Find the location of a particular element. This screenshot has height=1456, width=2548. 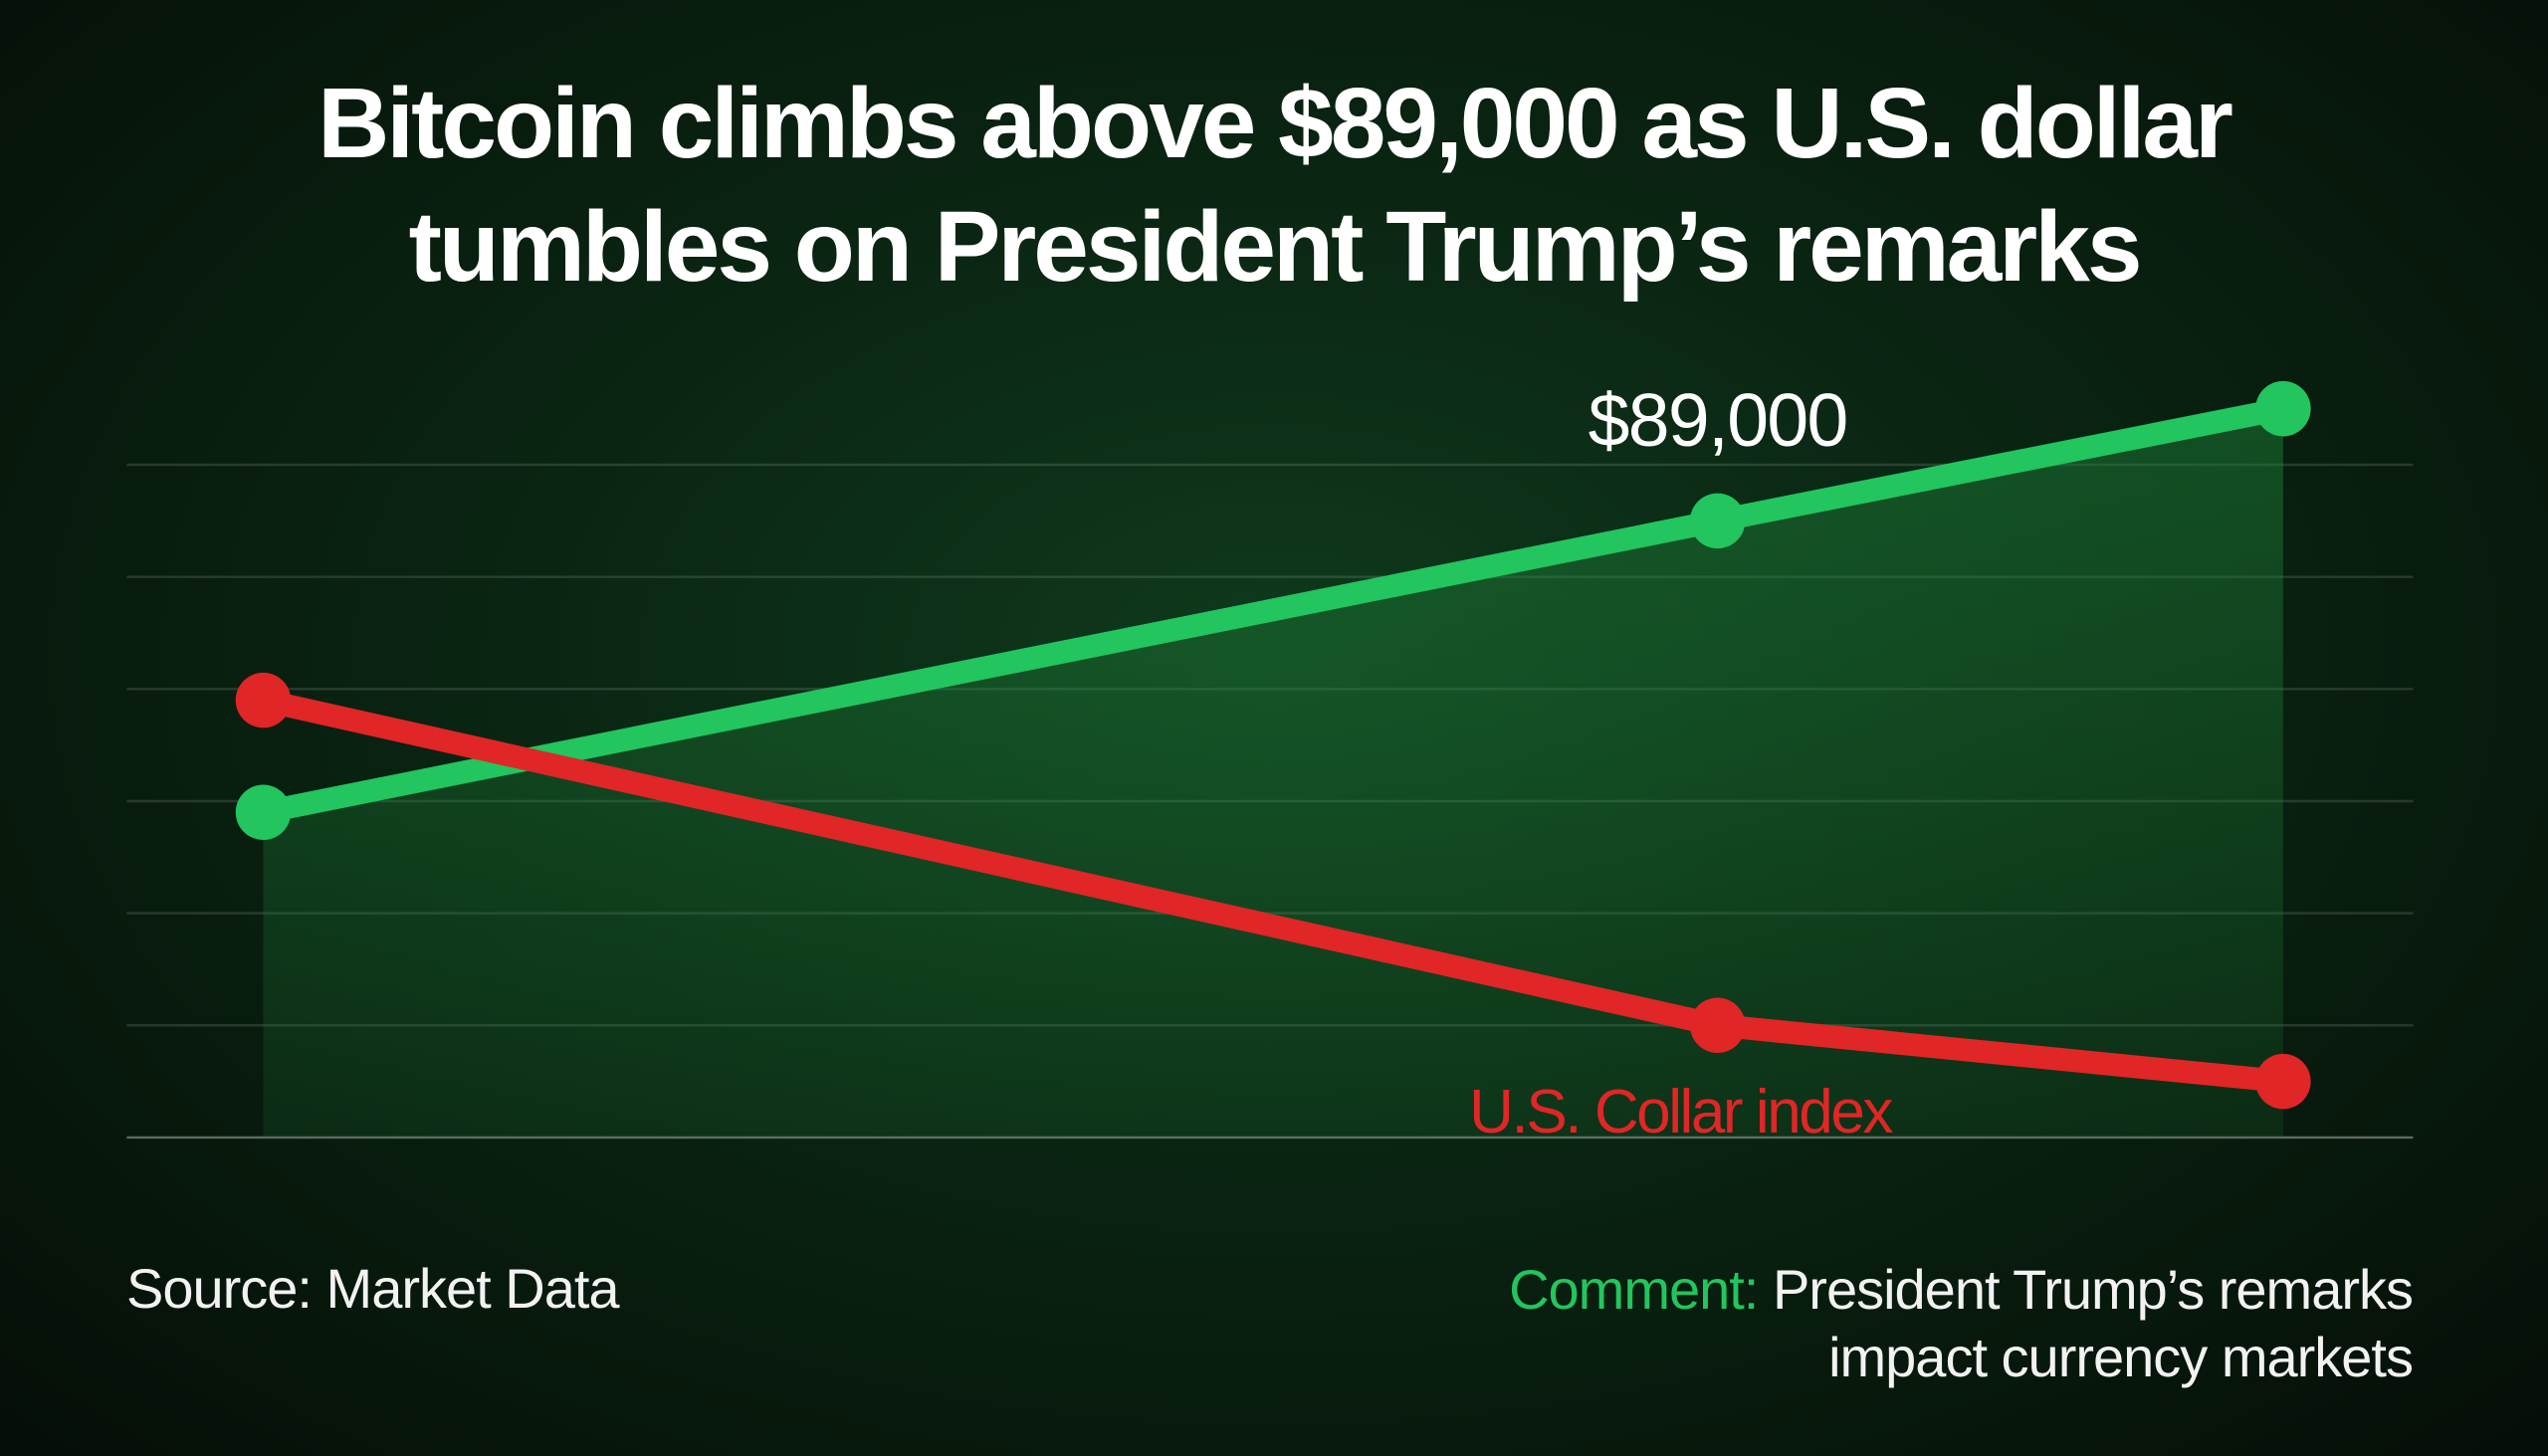

comment-label: Comment: is located at coordinates (1634, 1289).